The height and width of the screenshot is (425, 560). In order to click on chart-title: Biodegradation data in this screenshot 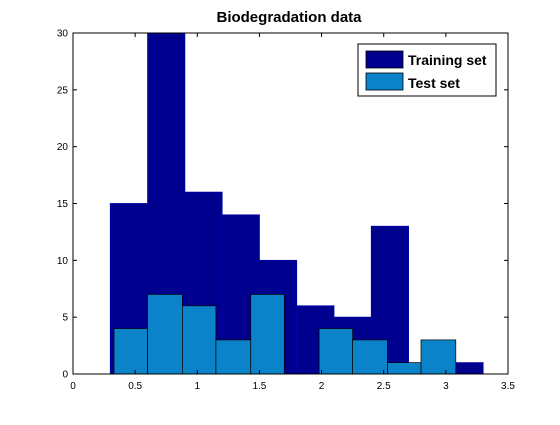, I will do `click(289, 17)`.